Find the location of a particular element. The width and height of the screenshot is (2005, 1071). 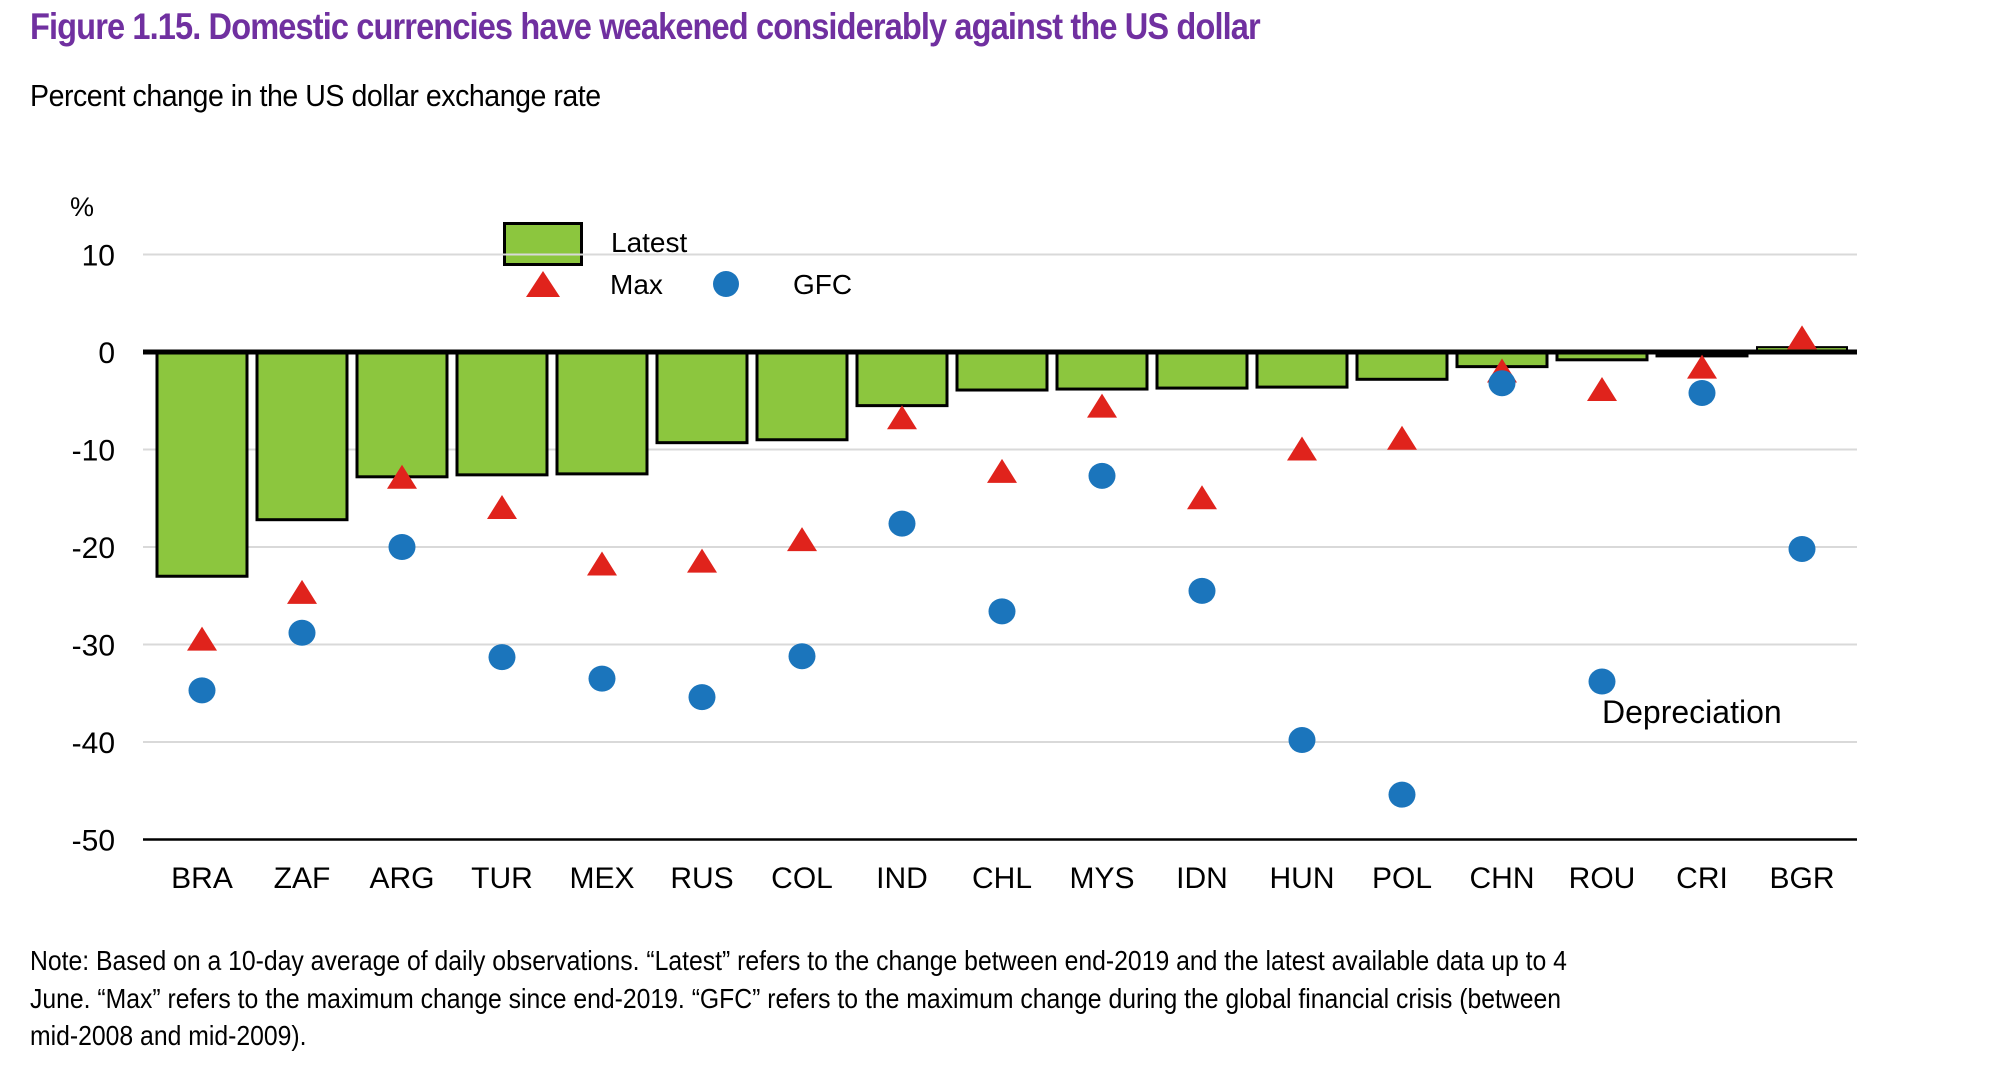

y-tick-label: -20 is located at coordinates (93, 548).